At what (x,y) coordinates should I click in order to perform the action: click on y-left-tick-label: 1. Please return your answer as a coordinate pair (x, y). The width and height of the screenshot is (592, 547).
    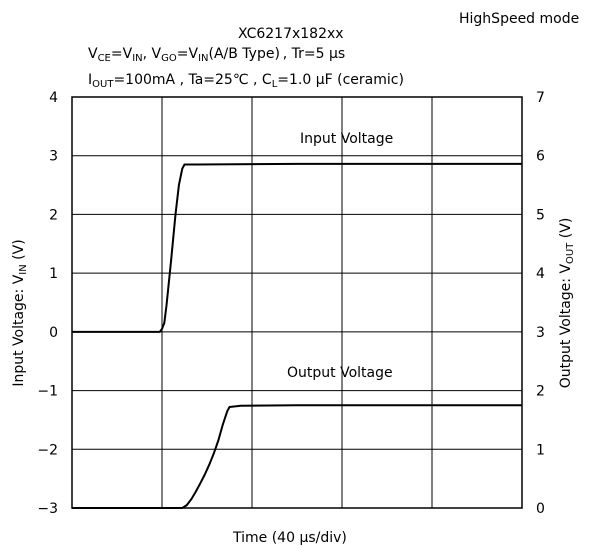
    Looking at the image, I should click on (53, 274).